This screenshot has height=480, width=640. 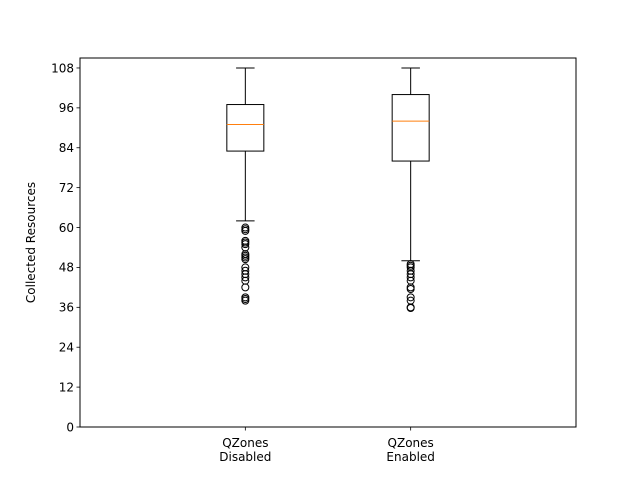 What do you see at coordinates (327, 445) in the screenshot?
I see `x-axis: QZones Disabled QZones Enabled` at bounding box center [327, 445].